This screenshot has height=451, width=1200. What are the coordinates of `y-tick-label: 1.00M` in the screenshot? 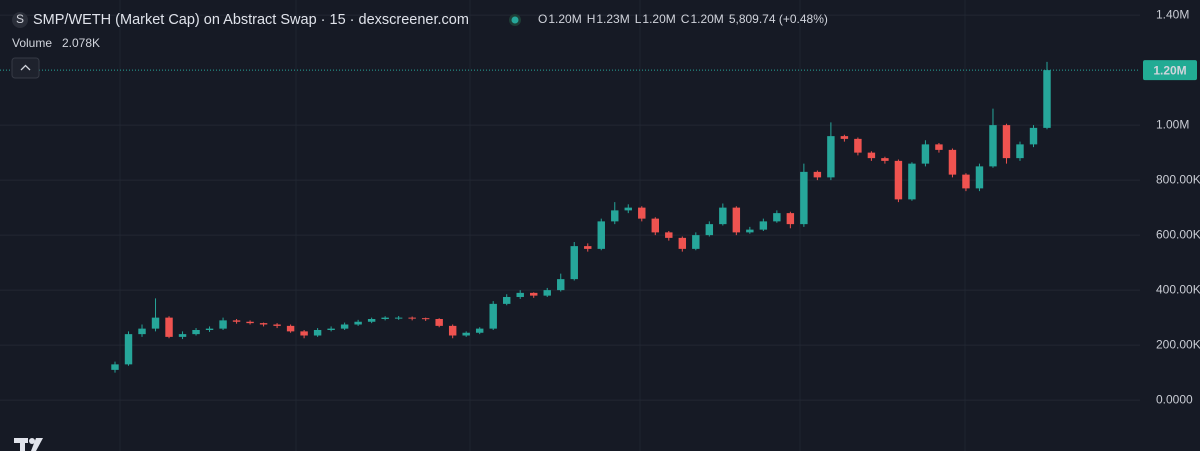 It's located at (1172, 124).